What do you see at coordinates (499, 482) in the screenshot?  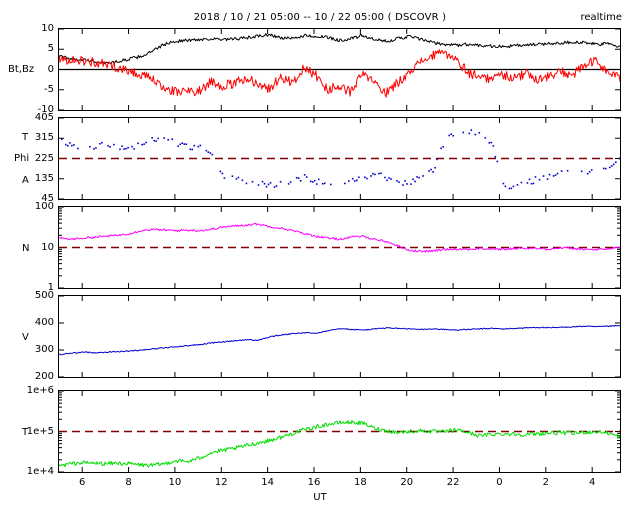 I see `x-tick-label: 0` at bounding box center [499, 482].